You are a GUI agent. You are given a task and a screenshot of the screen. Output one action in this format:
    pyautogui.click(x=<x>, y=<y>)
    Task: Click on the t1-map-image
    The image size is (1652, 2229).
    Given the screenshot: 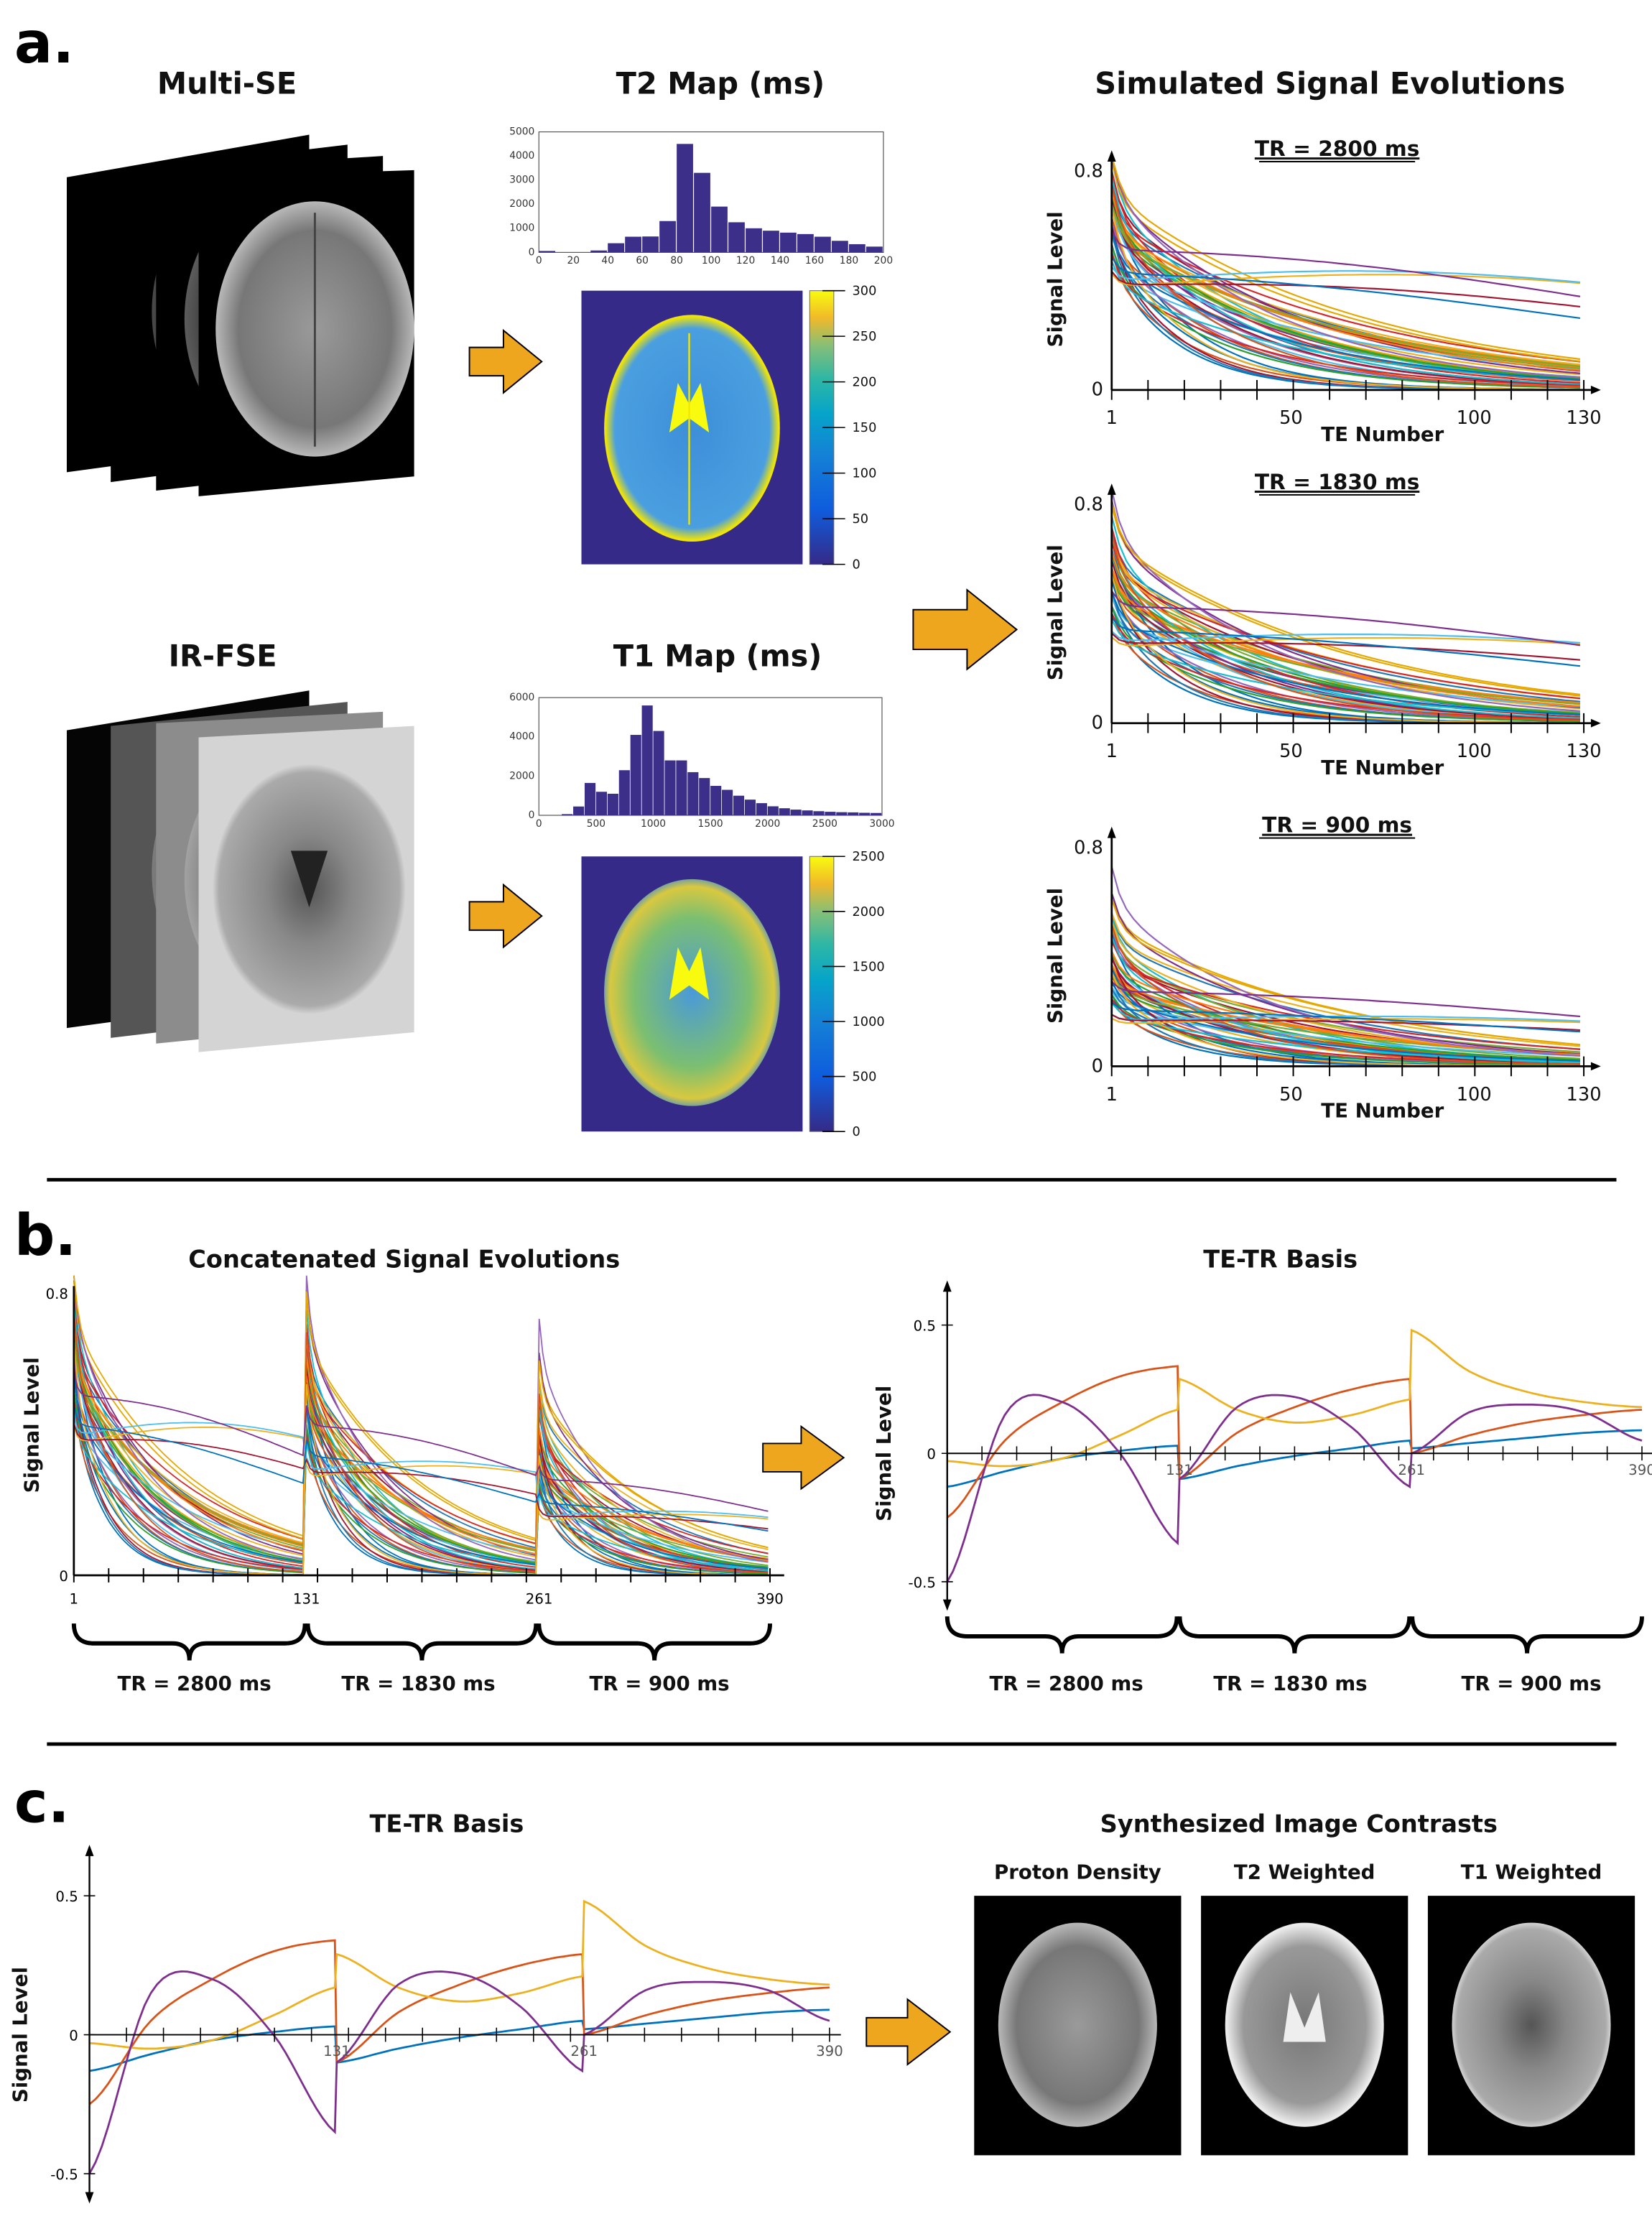 What is the action you would take?
    pyautogui.click(x=692, y=994)
    